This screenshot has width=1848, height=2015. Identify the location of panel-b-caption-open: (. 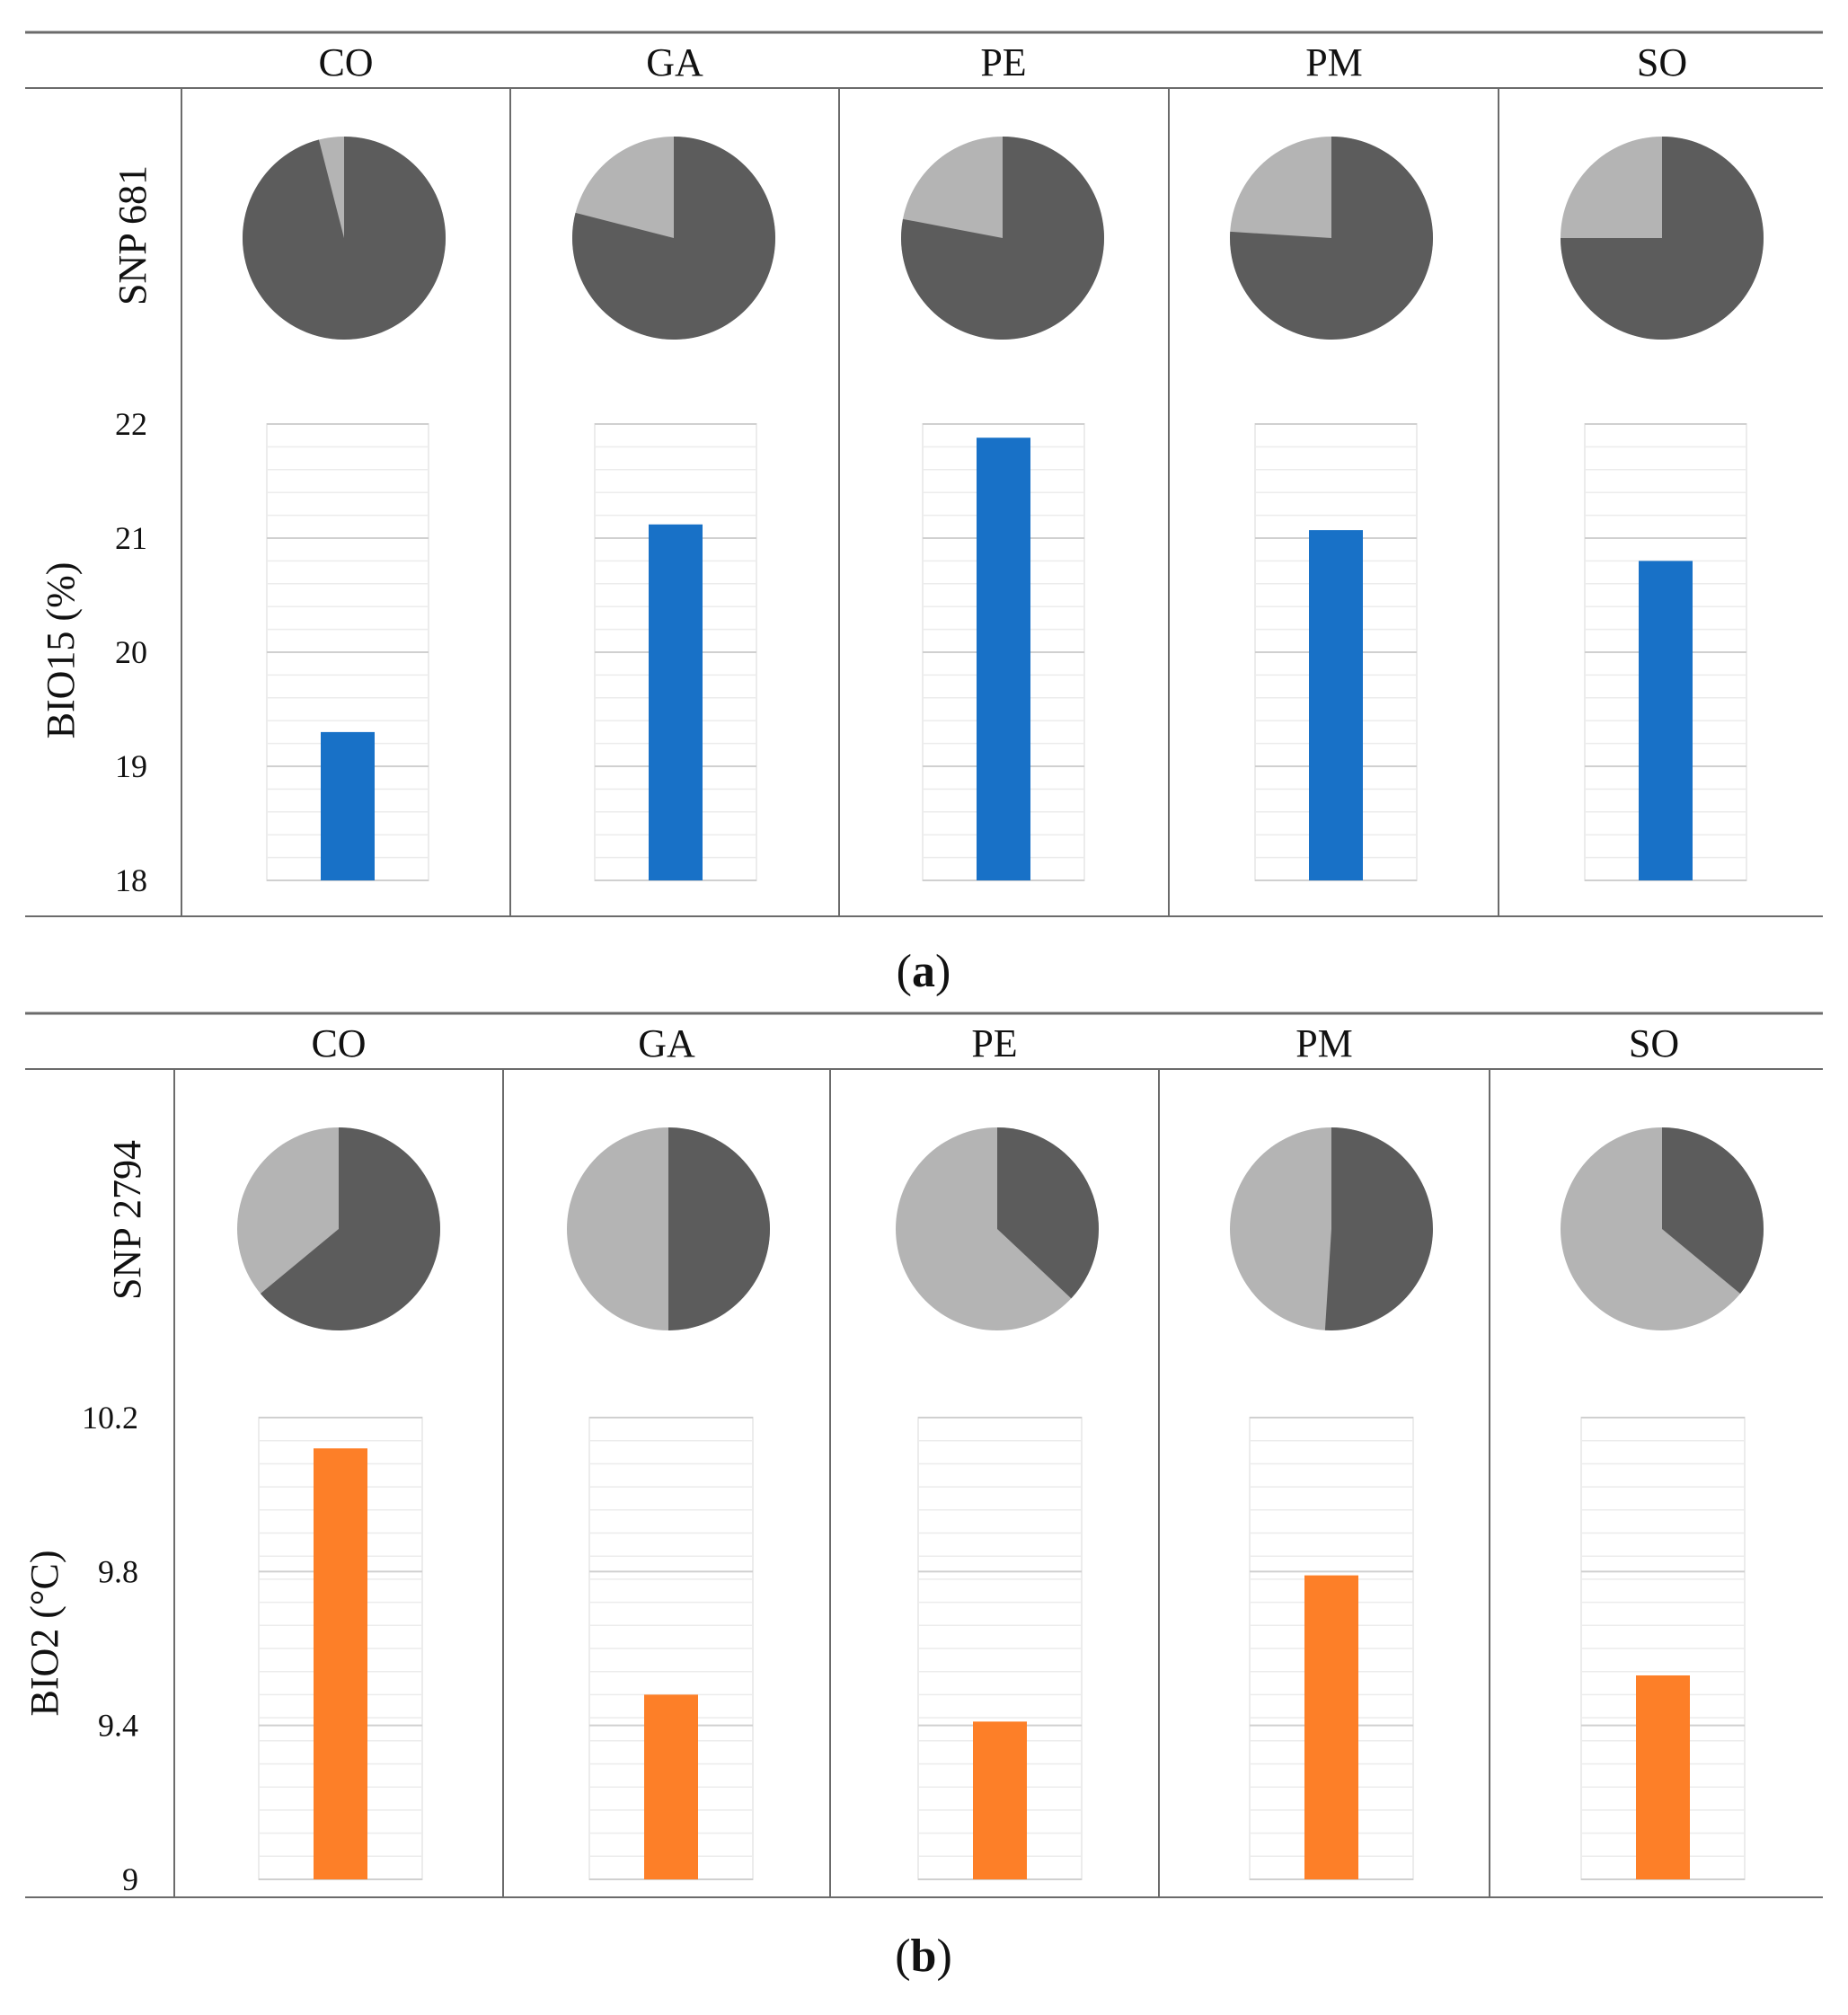
(903, 1956).